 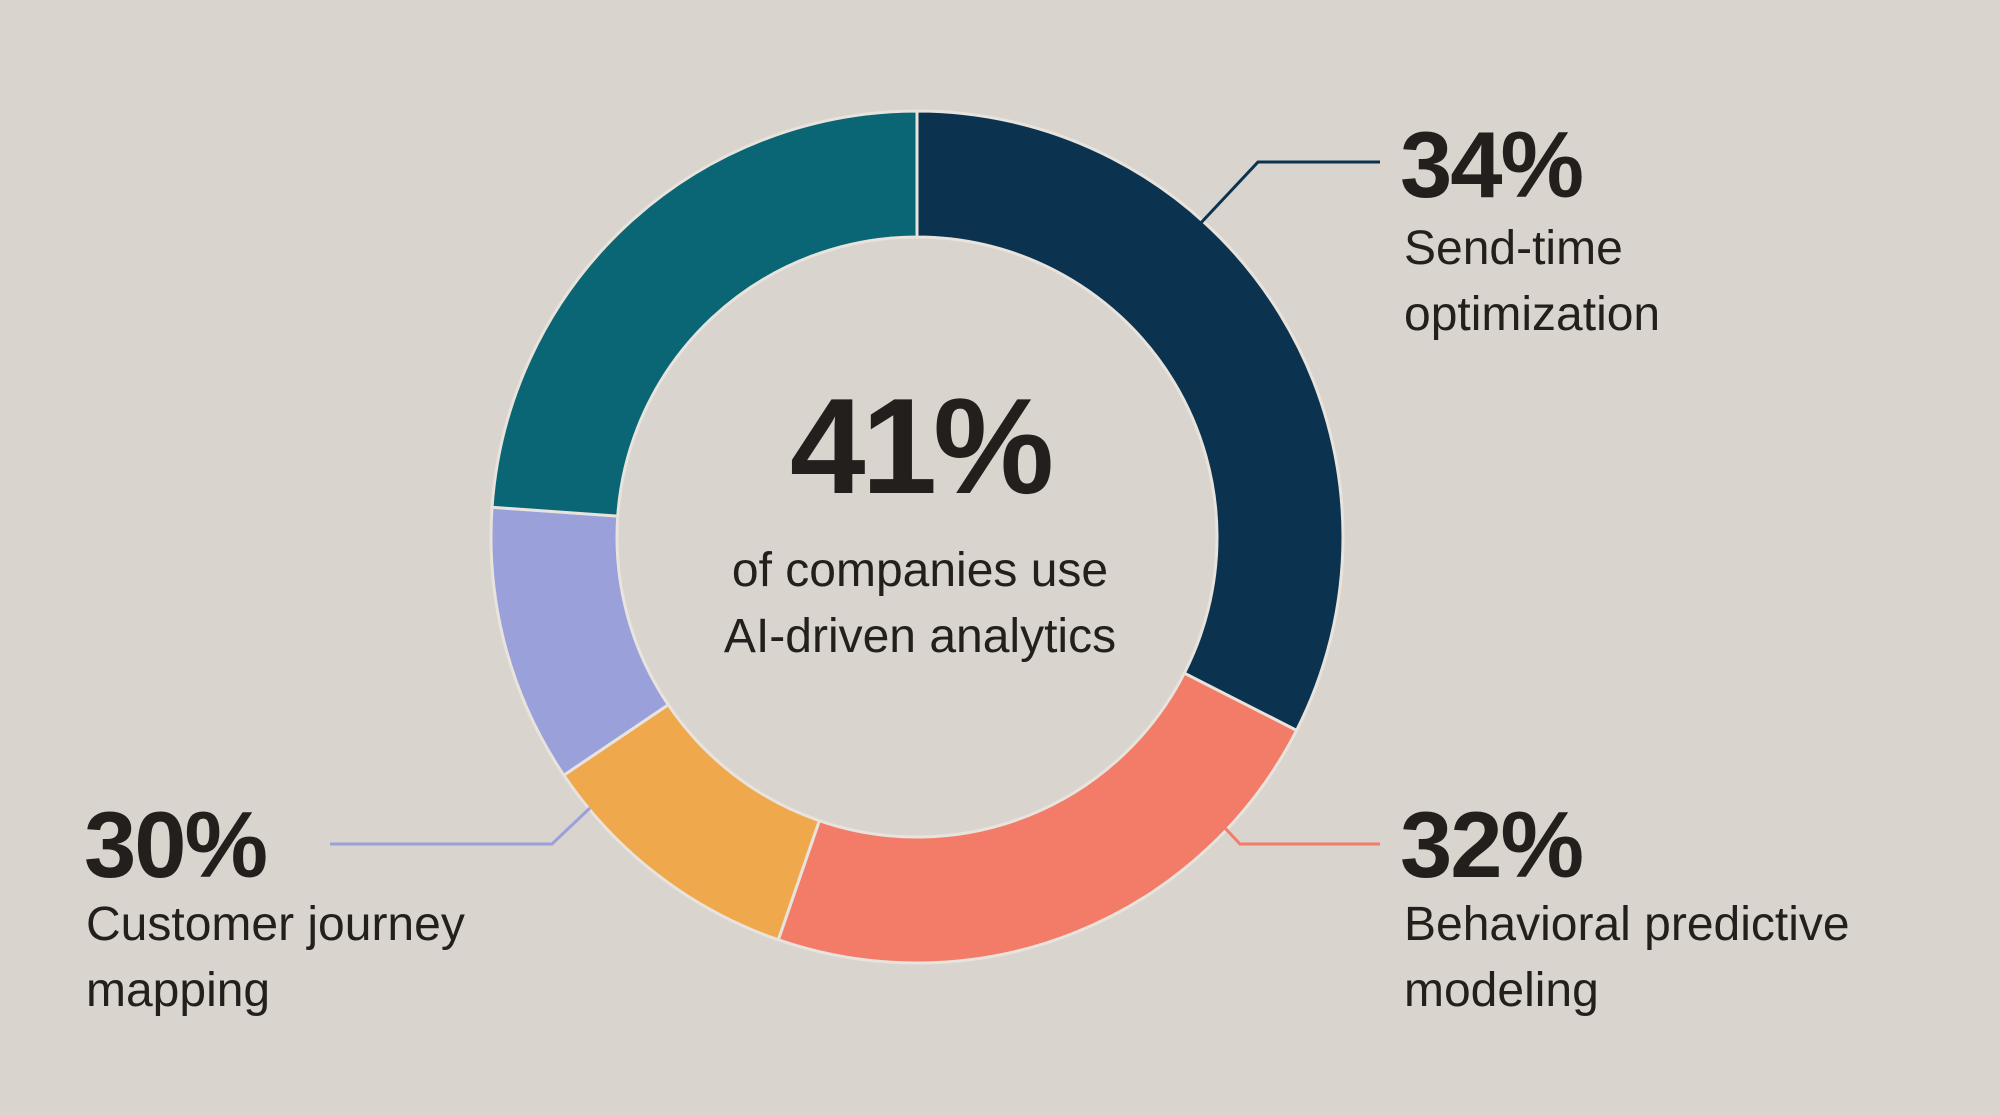 I want to click on leader-line-send-time, so click(x=1288, y=194).